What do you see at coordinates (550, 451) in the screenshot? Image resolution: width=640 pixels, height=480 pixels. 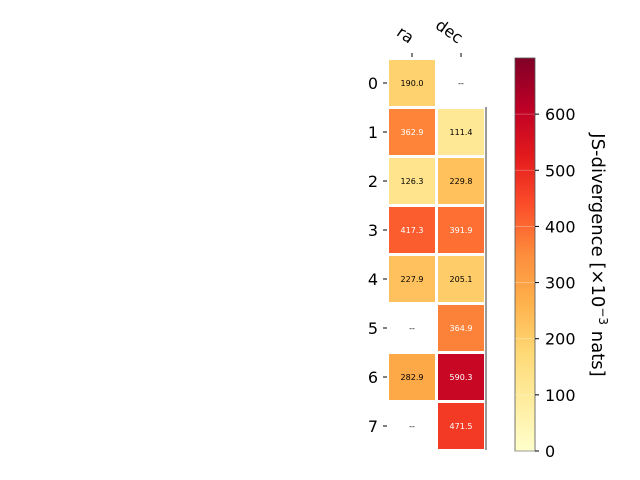 I see `colorbar-tick-label: 0` at bounding box center [550, 451].